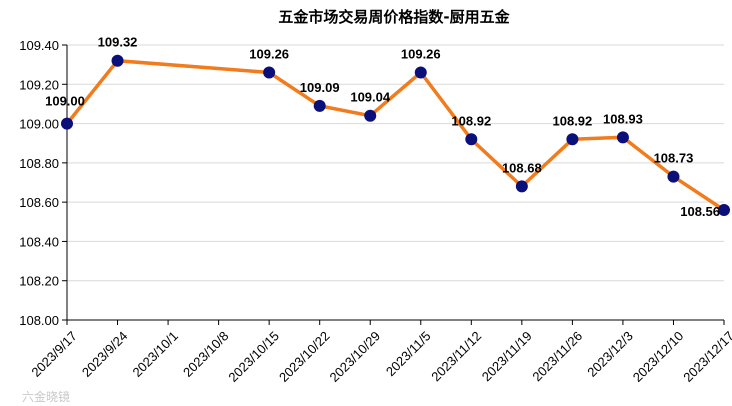  Describe the element at coordinates (456, 356) in the screenshot. I see `x-tick-label-8: 2023/11/12` at that location.